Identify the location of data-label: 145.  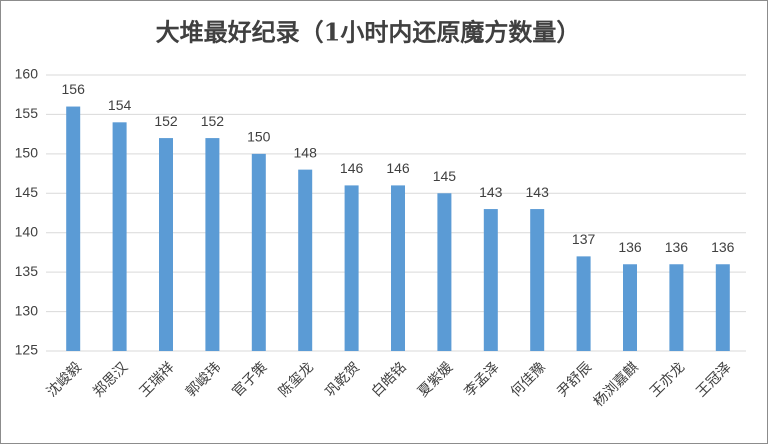
(445, 176).